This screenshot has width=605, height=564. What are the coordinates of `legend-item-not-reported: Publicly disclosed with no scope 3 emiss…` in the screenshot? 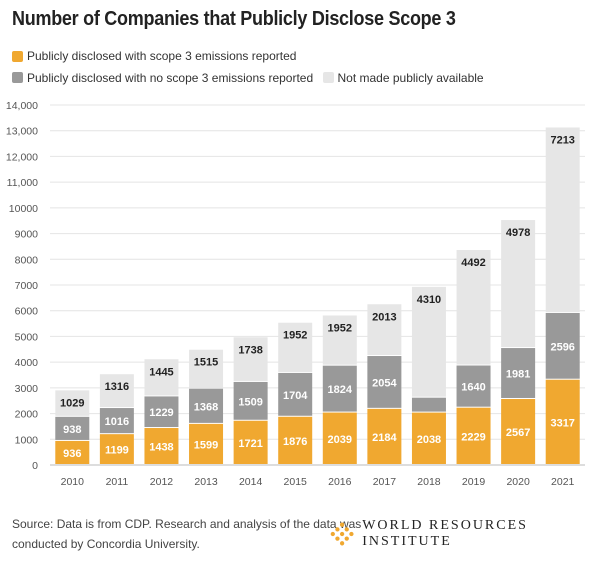 It's located at (162, 78).